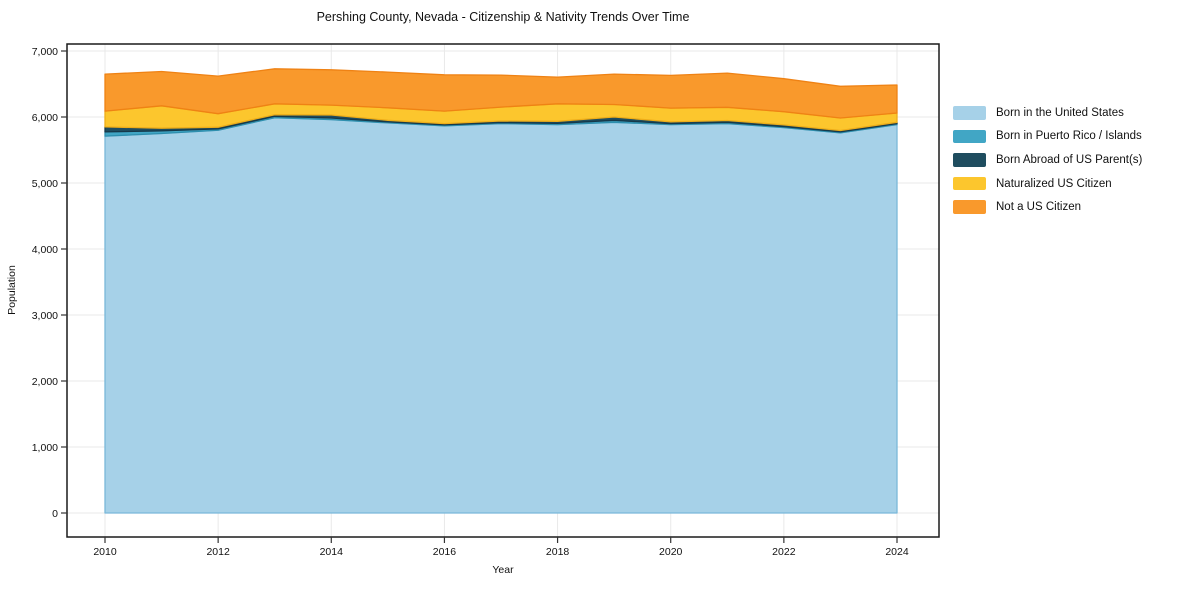 This screenshot has height=590, width=1189. I want to click on legend-label: Born in Puerto Rico / Islands, so click(1069, 136).